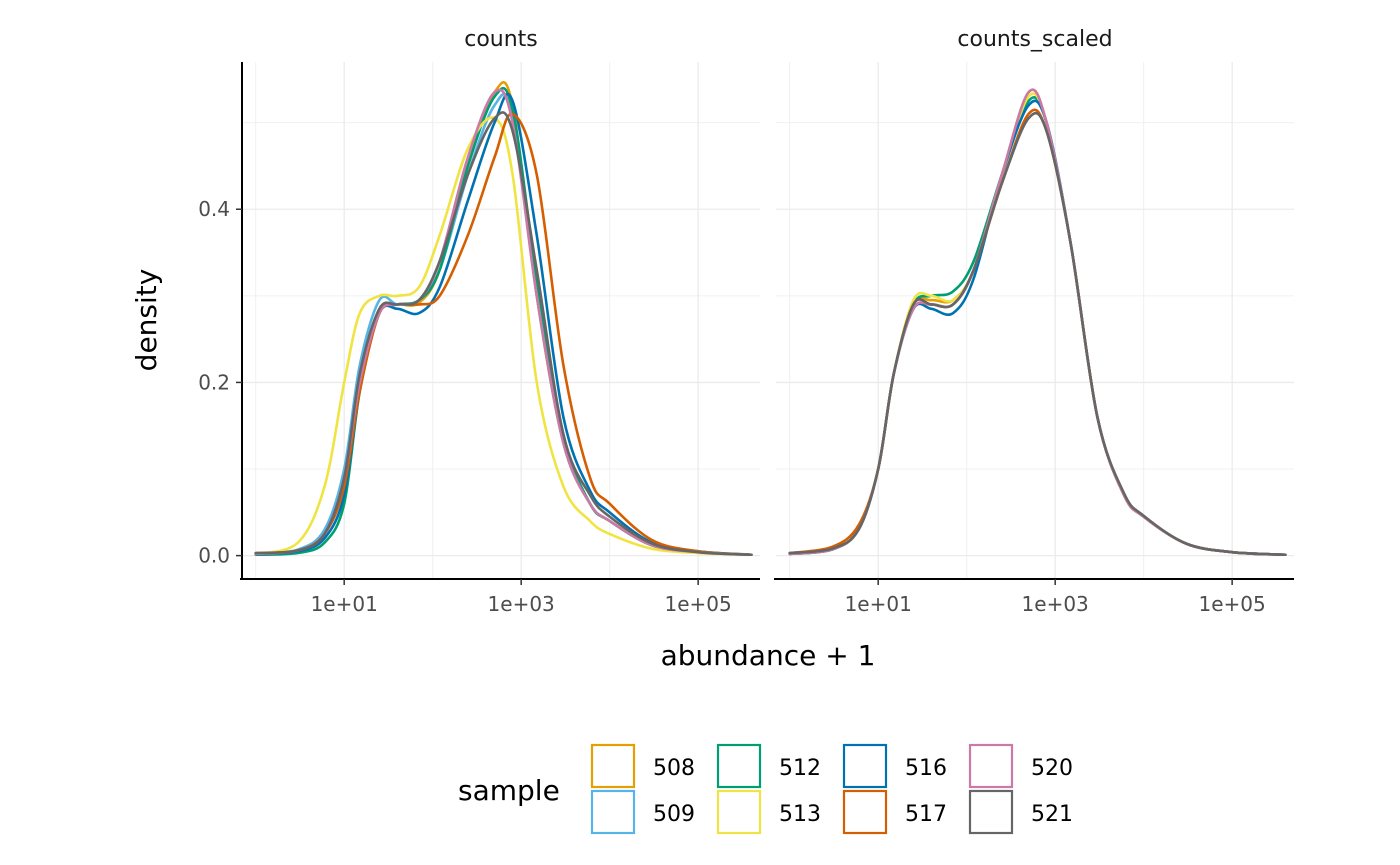 Image resolution: width=1400 pixels, height=865 pixels. I want to click on legend-item-516: 516, so click(894, 766).